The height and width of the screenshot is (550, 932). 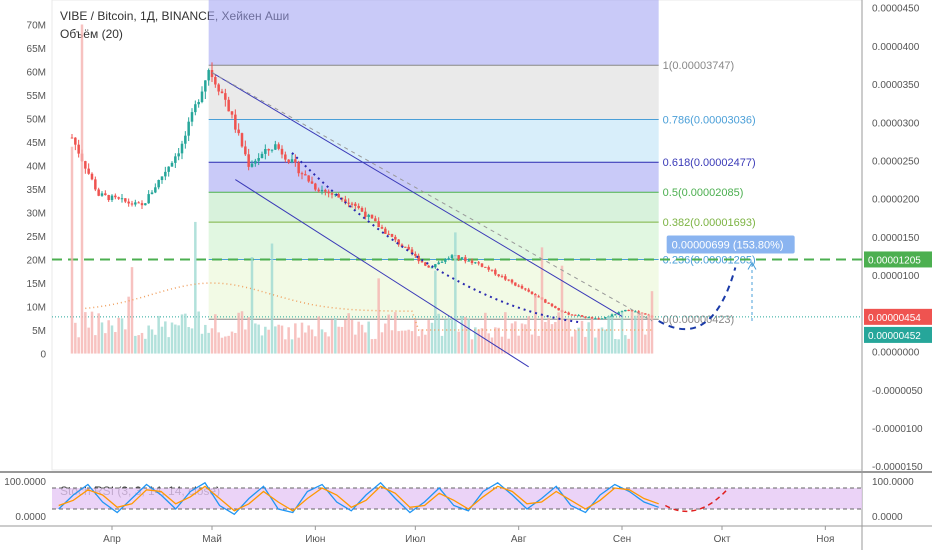 What do you see at coordinates (437, 238) in the screenshot?
I see `curve-dotted-line` at bounding box center [437, 238].